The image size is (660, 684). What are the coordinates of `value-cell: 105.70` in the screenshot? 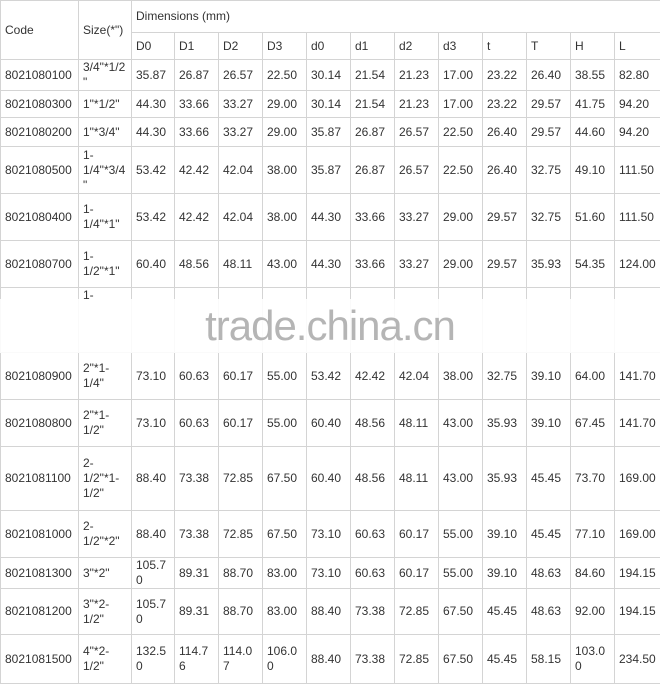 It's located at (153, 573).